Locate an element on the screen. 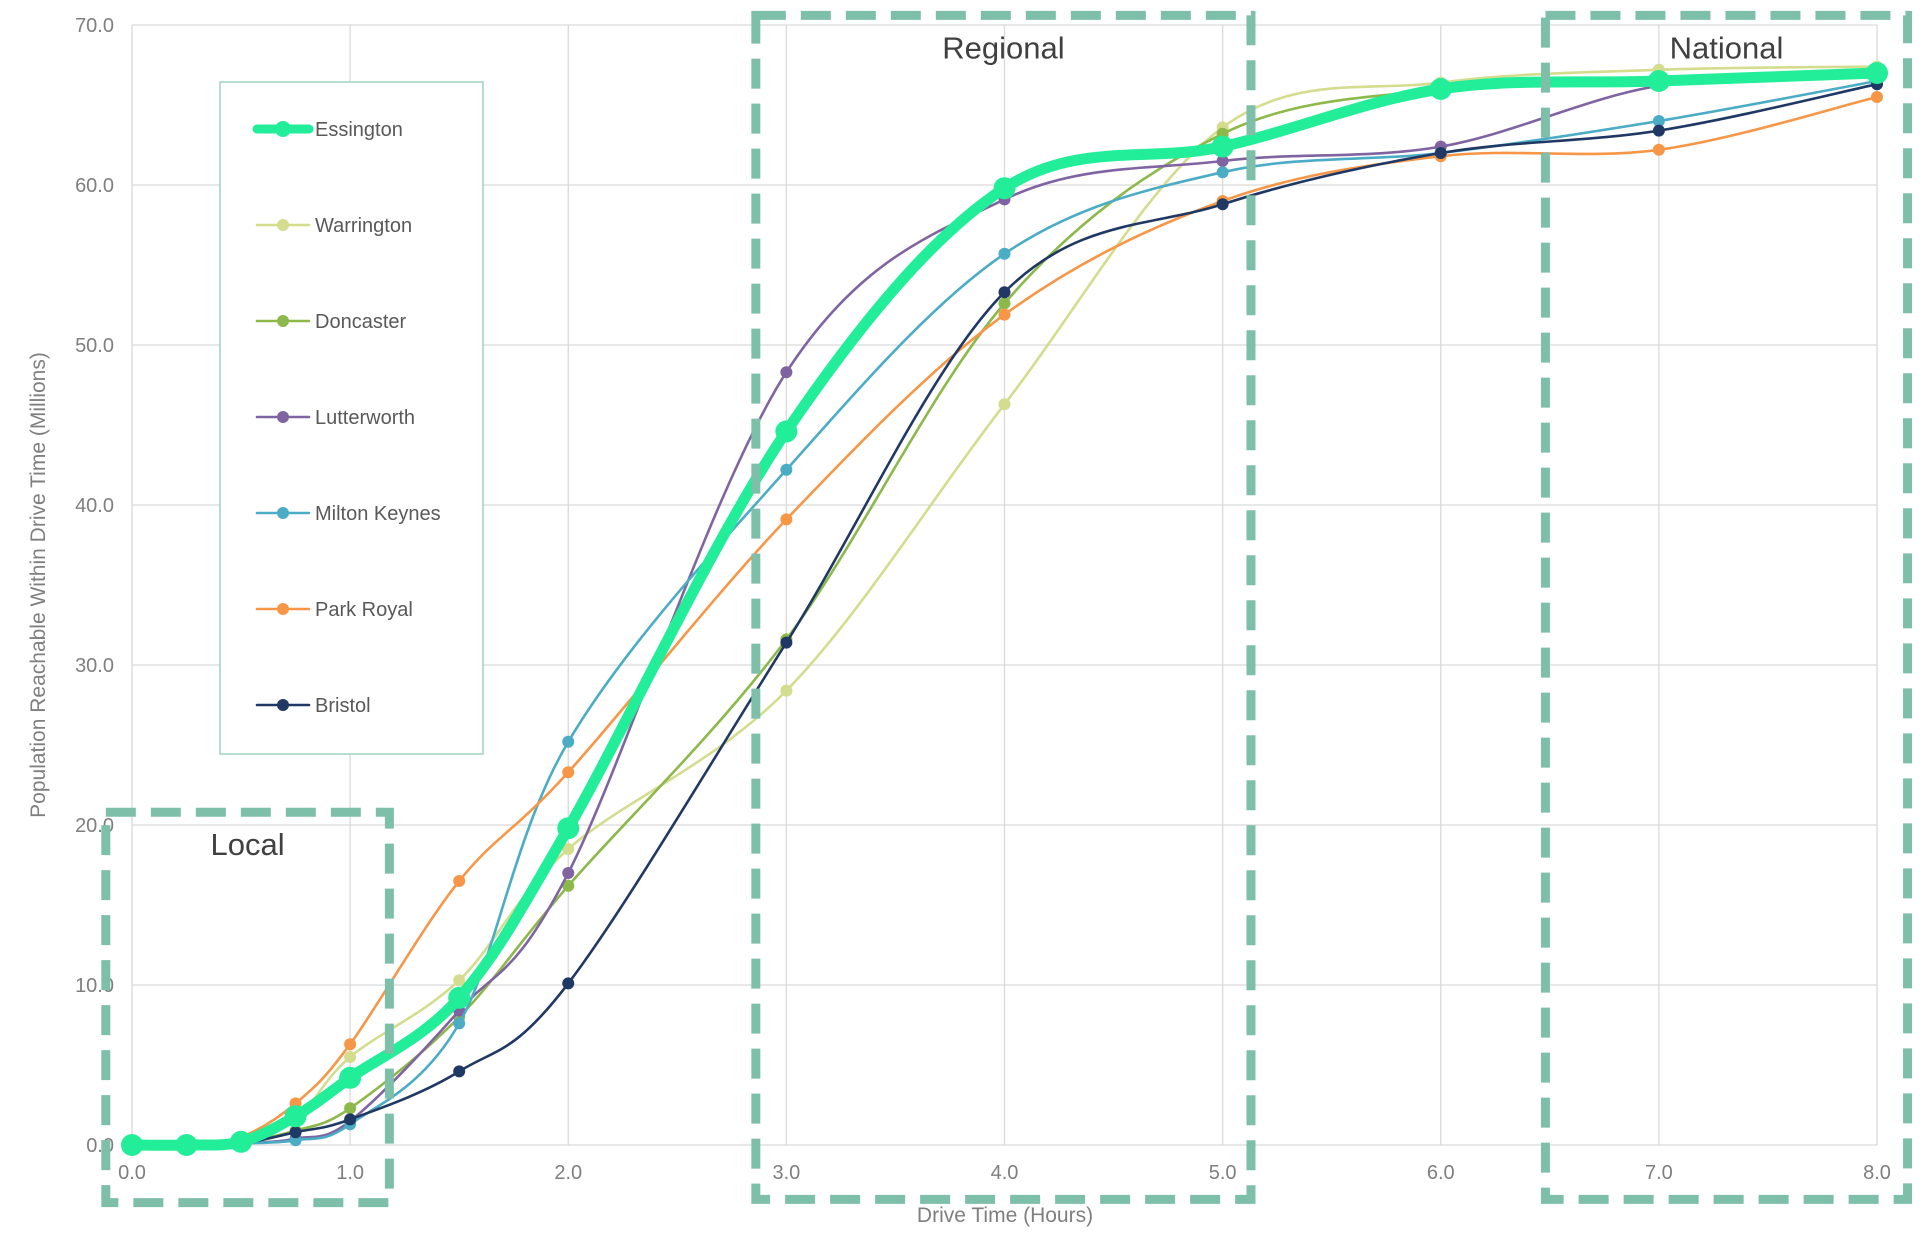 This screenshot has height=1233, width=1929. legend-label: Warrington is located at coordinates (363, 226).